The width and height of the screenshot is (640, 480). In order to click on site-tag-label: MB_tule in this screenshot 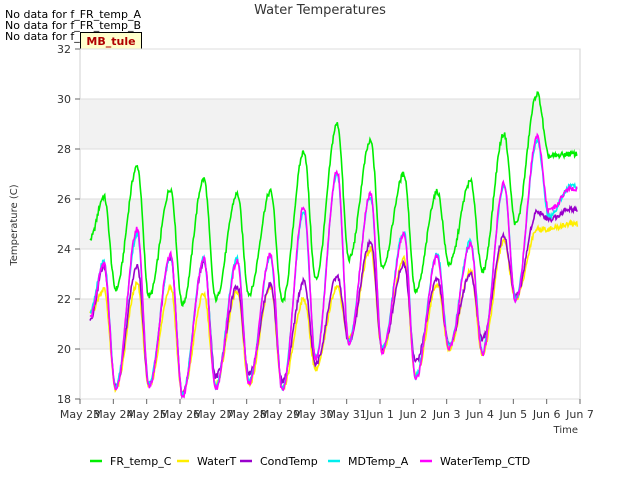, I will do `click(111, 41)`.